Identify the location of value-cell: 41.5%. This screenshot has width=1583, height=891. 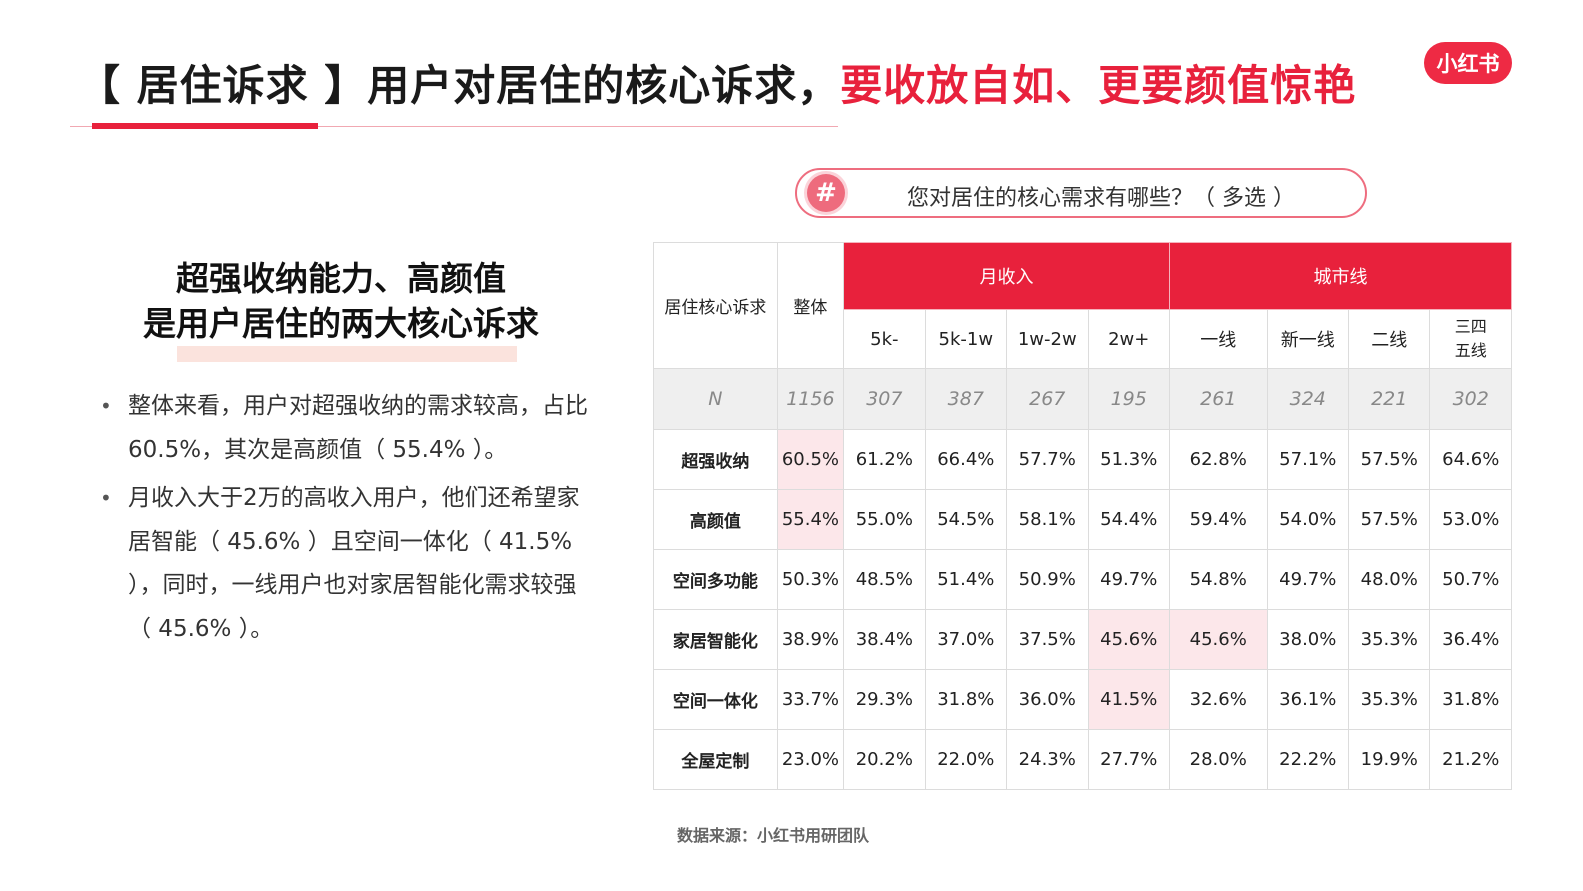
(1128, 699).